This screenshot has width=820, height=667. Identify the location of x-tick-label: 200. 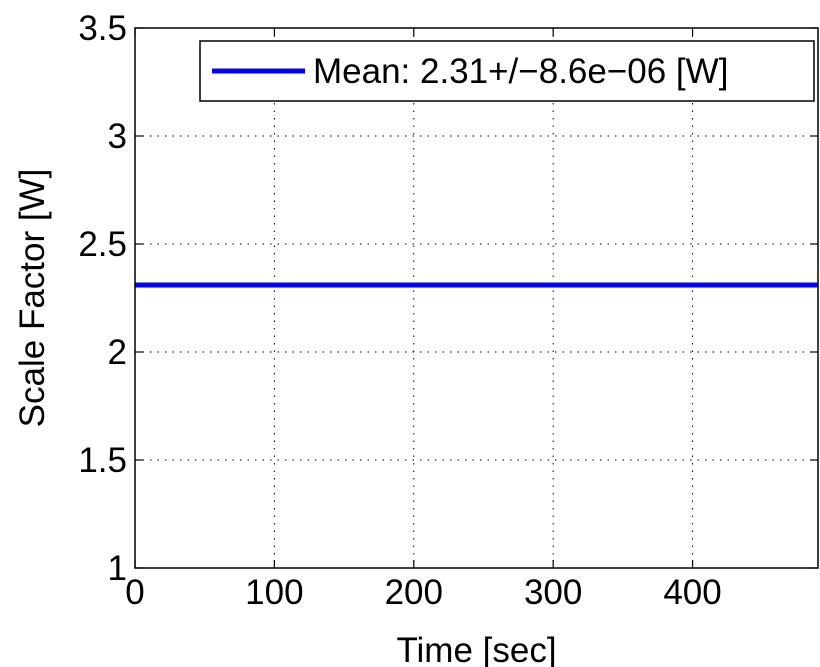
(414, 592).